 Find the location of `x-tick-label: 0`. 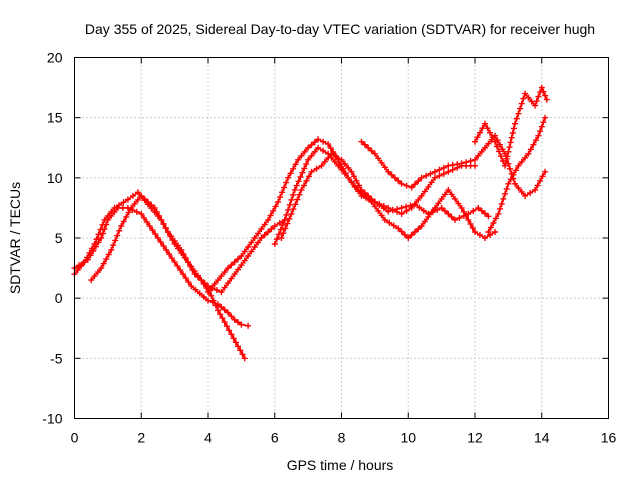

x-tick-label: 0 is located at coordinates (75, 438).